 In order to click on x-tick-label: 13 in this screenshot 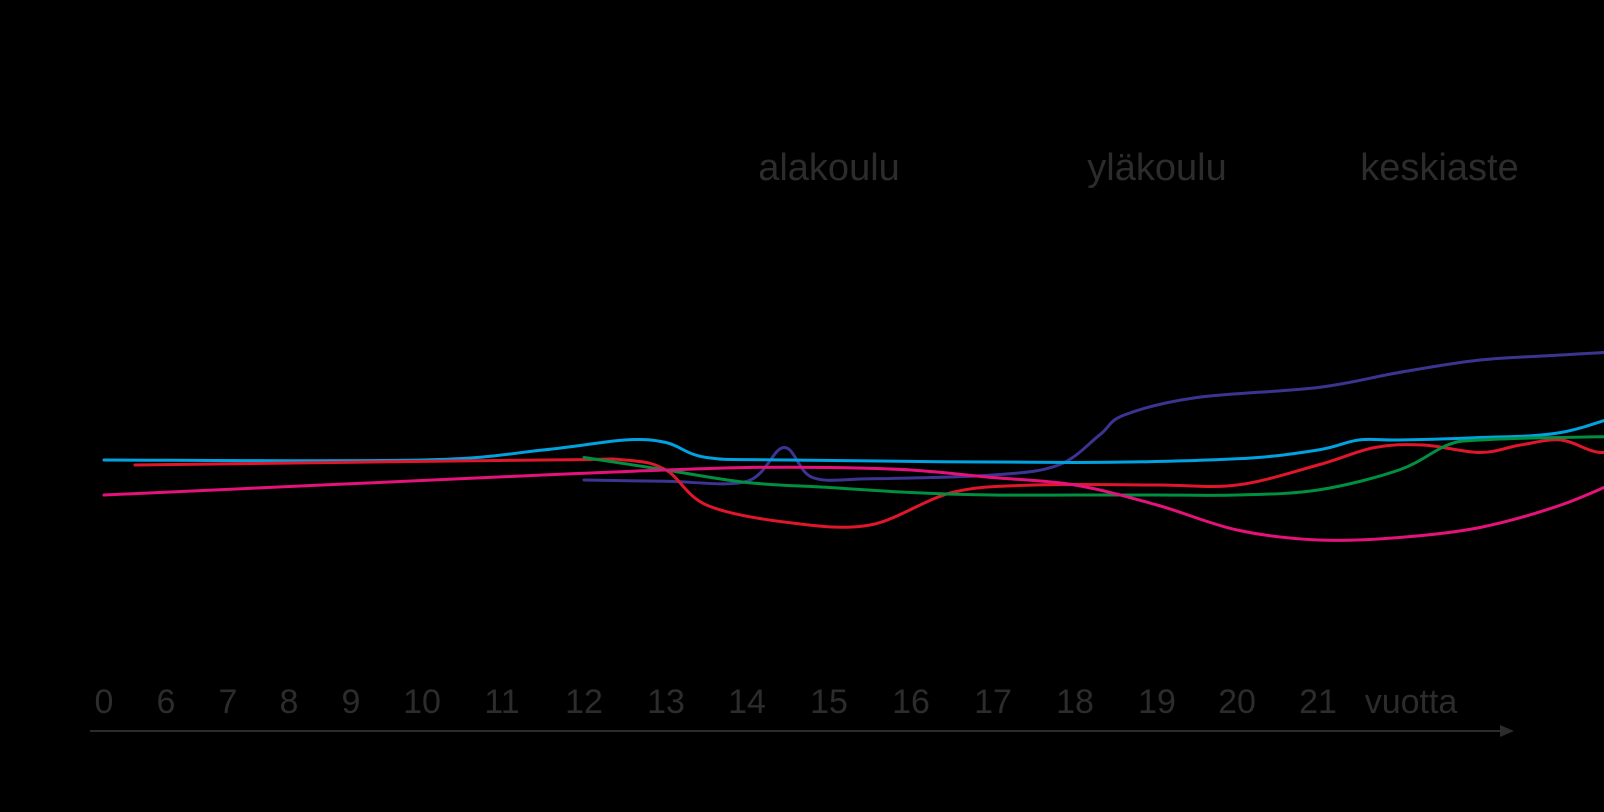, I will do `click(666, 702)`.